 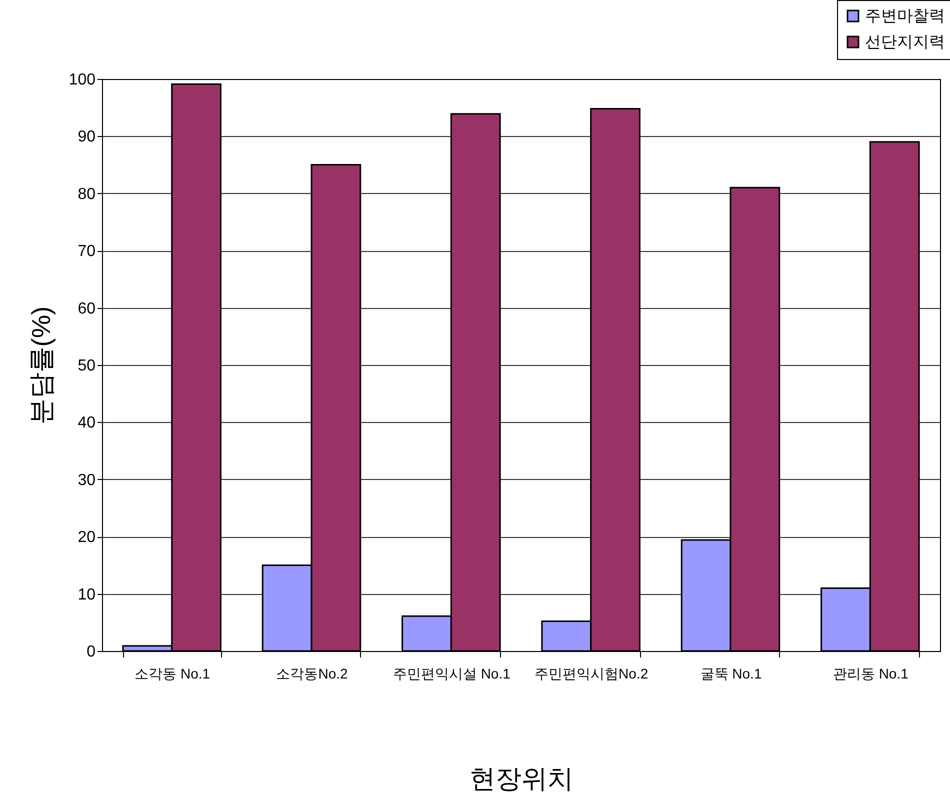 What do you see at coordinates (905, 42) in the screenshot?
I see `legend-label: 선단지지력` at bounding box center [905, 42].